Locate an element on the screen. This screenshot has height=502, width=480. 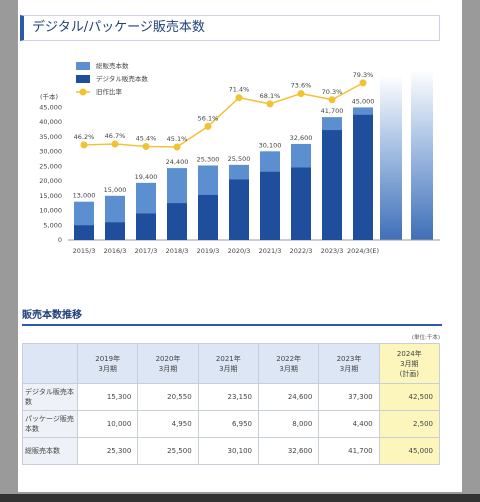
value-label: 46.2% is located at coordinates (84, 137).